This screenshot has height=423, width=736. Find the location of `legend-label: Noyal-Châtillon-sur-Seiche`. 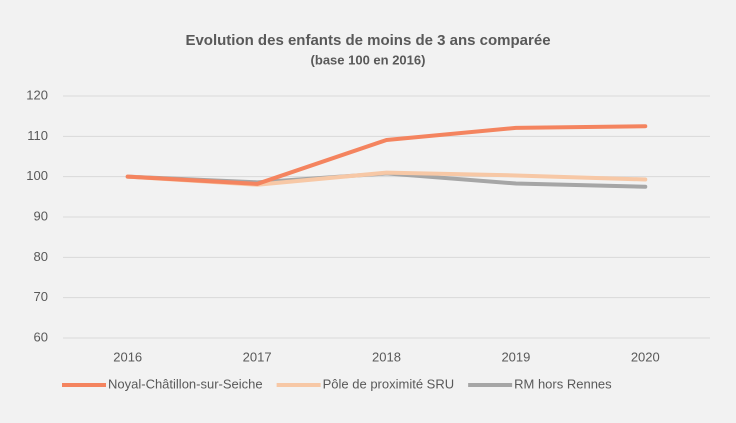

legend-label: Noyal-Châtillon-sur-Seiche is located at coordinates (185, 383).